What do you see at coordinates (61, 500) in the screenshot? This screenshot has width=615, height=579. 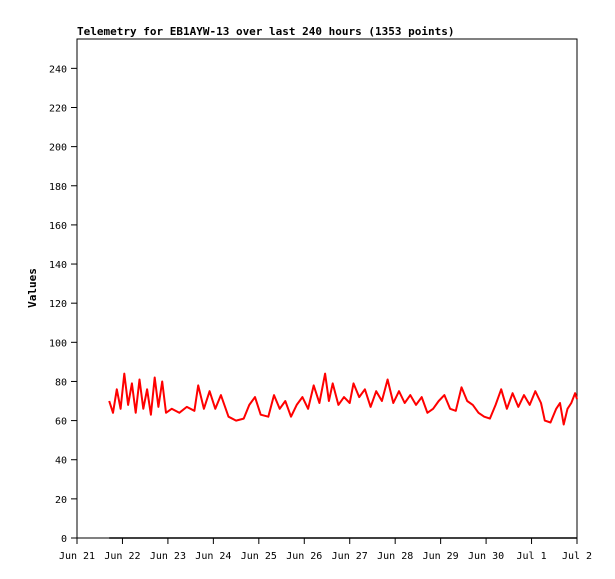 I see `y-tick-label: 20` at bounding box center [61, 500].